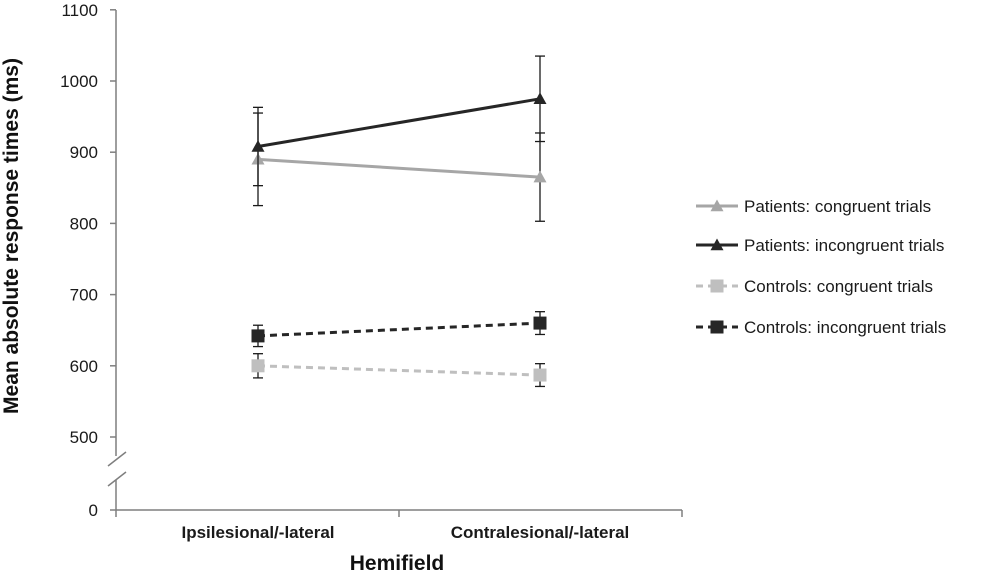  I want to click on y-axis-ticks: 0 500 600 700 800 900 1000 1100, so click(88, 260).